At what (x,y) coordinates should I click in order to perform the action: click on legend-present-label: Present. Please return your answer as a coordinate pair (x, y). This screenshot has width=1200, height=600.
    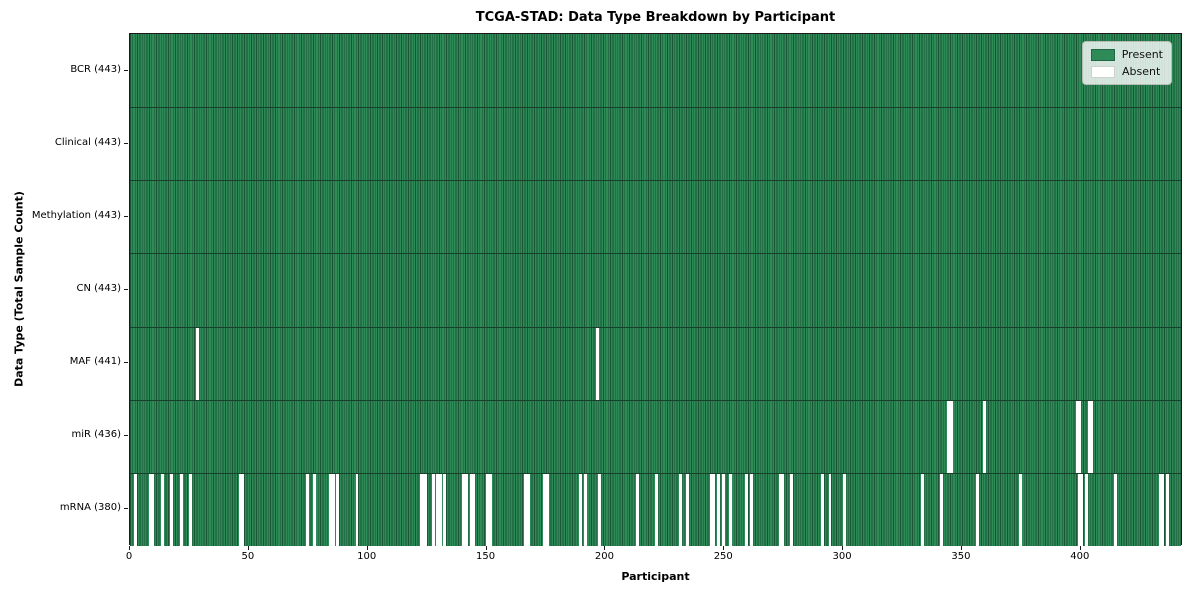
    Looking at the image, I should click on (1142, 54).